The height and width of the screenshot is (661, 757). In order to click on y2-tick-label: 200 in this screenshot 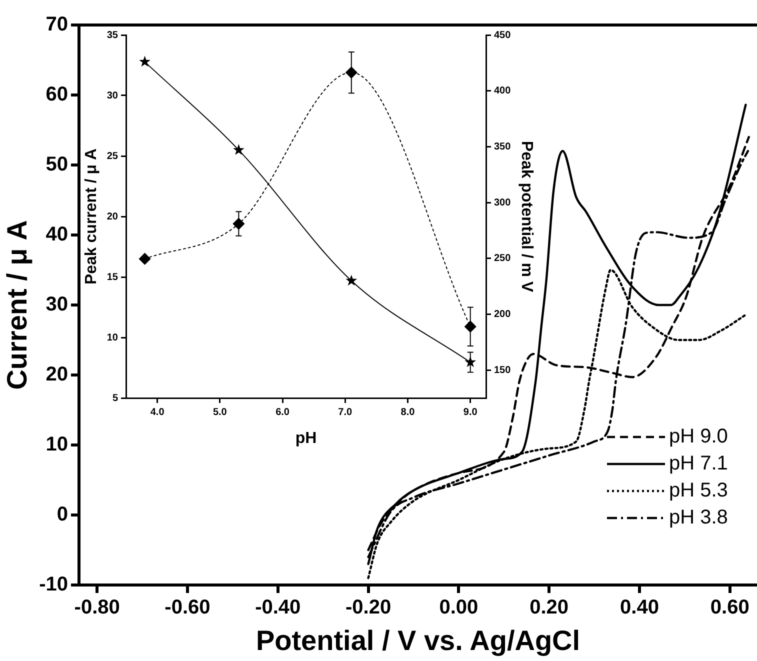, I will do `click(503, 314)`.